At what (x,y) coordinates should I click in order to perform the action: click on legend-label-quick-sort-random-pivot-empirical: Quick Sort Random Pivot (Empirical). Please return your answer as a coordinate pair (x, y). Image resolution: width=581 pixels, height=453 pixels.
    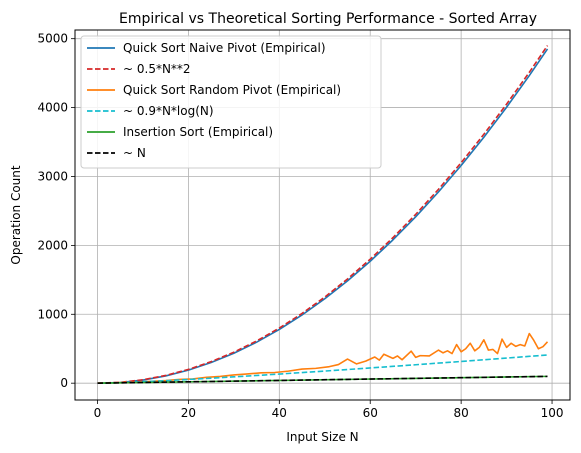
    Looking at the image, I should click on (232, 90).